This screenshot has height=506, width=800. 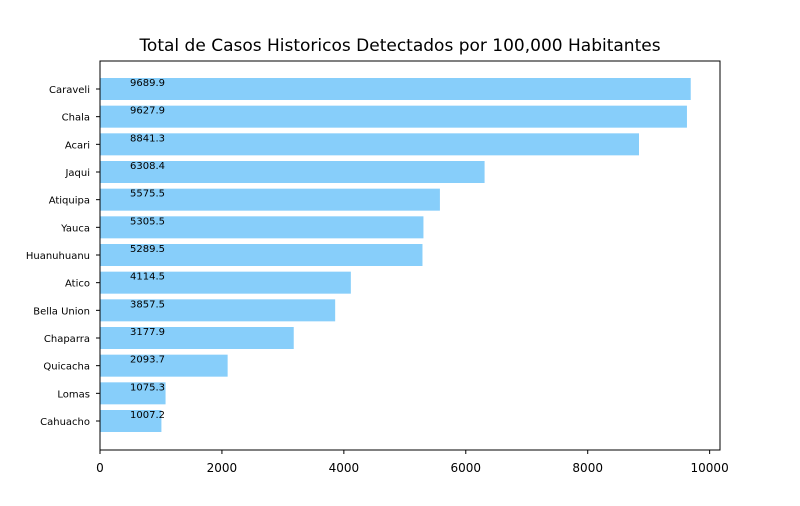 I want to click on bar-yauca, so click(x=262, y=227).